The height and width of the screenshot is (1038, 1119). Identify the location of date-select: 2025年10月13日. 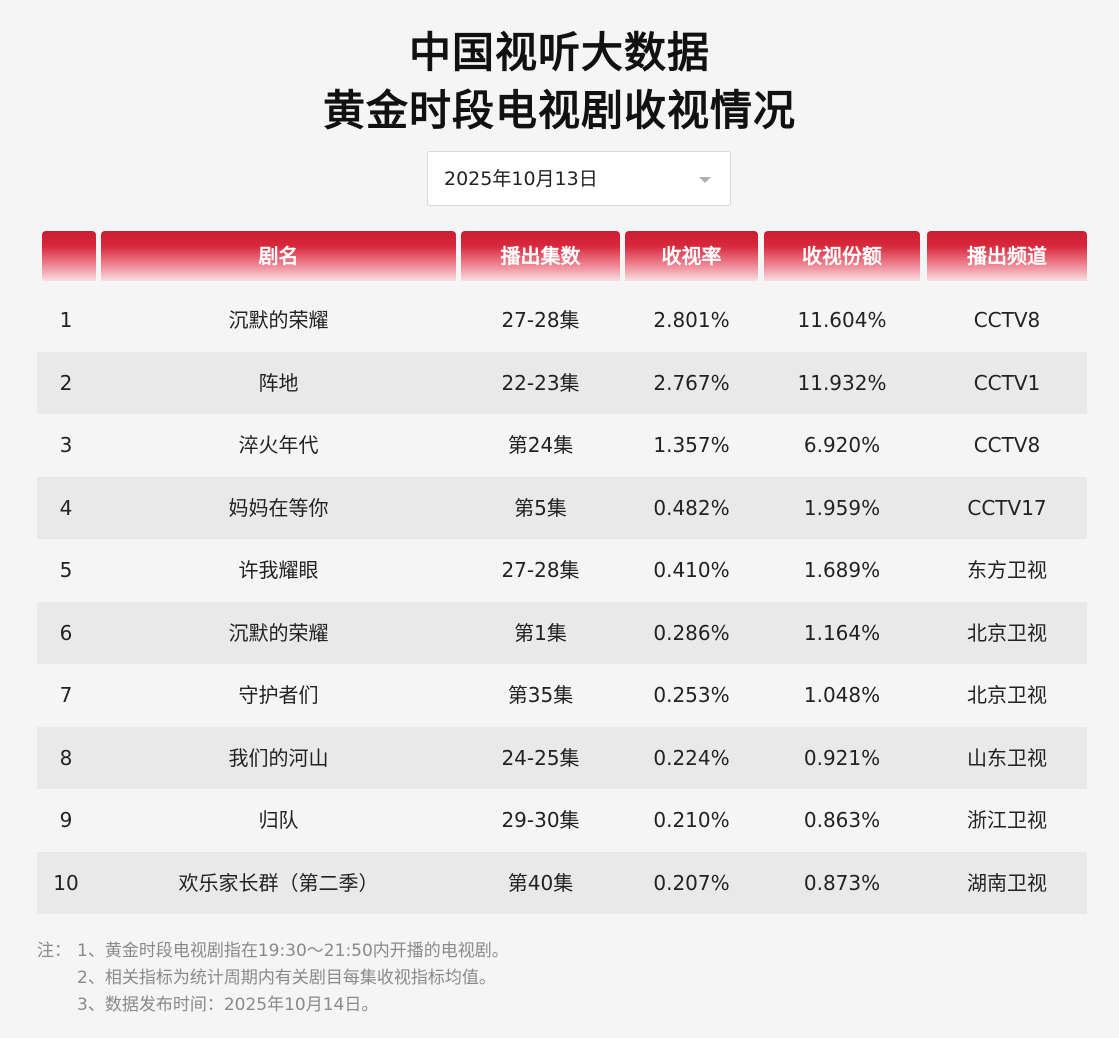
(579, 178).